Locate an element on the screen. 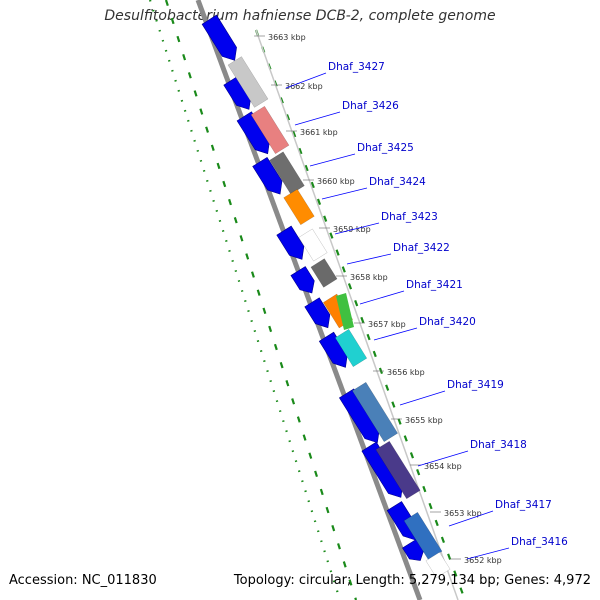 The height and width of the screenshot is (600, 600). gene-label-4: Dhaf_3424 is located at coordinates (397, 182).